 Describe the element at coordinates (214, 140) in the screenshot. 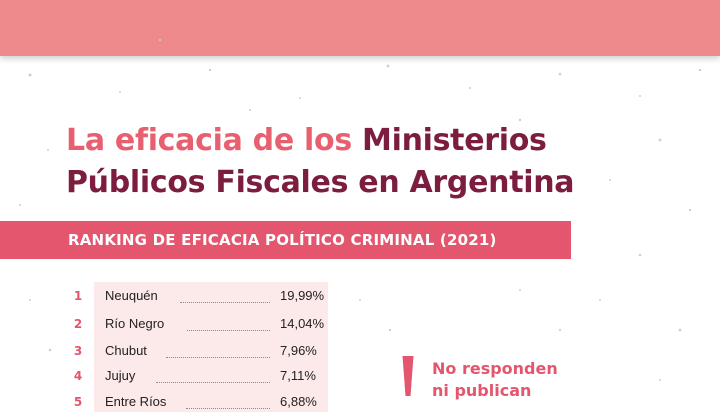

I see `title-part-1: La eficacia de los` at that location.